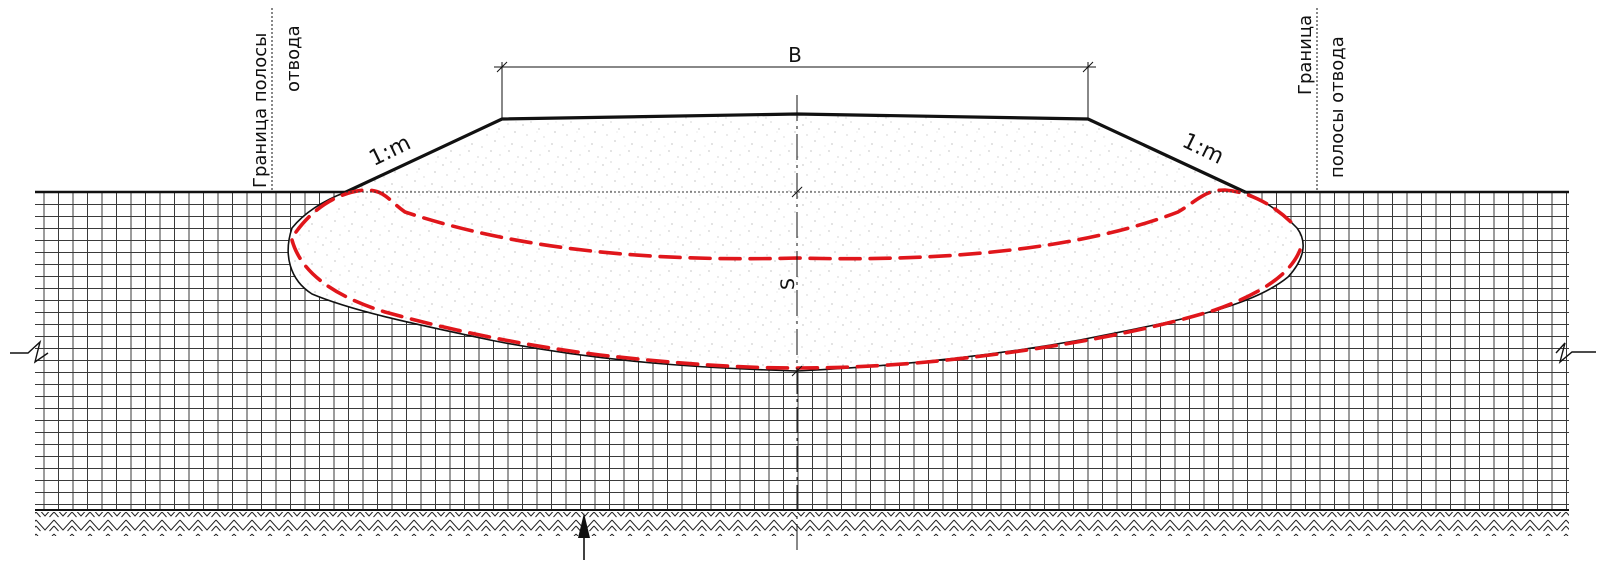 This screenshot has width=1604, height=567. I want to click on left-boundary: Граница полосы отвода, so click(277, 100).